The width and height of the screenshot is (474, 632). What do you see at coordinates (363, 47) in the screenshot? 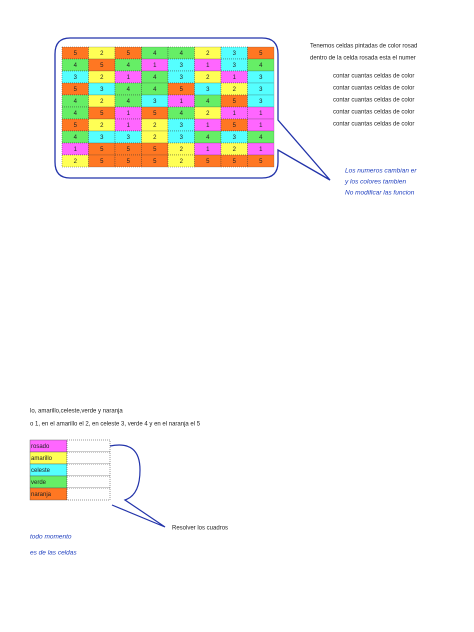
I see `intro: Tenemos celdas pintadas de color rosad` at bounding box center [363, 47].